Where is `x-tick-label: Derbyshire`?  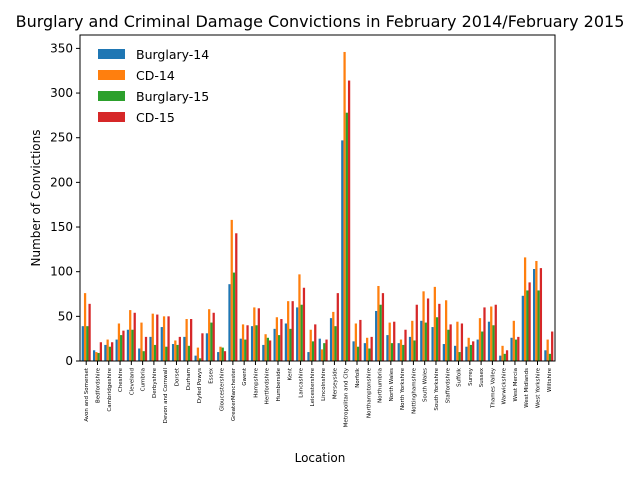 x-tick-label: Derbyshire is located at coordinates (155, 382).